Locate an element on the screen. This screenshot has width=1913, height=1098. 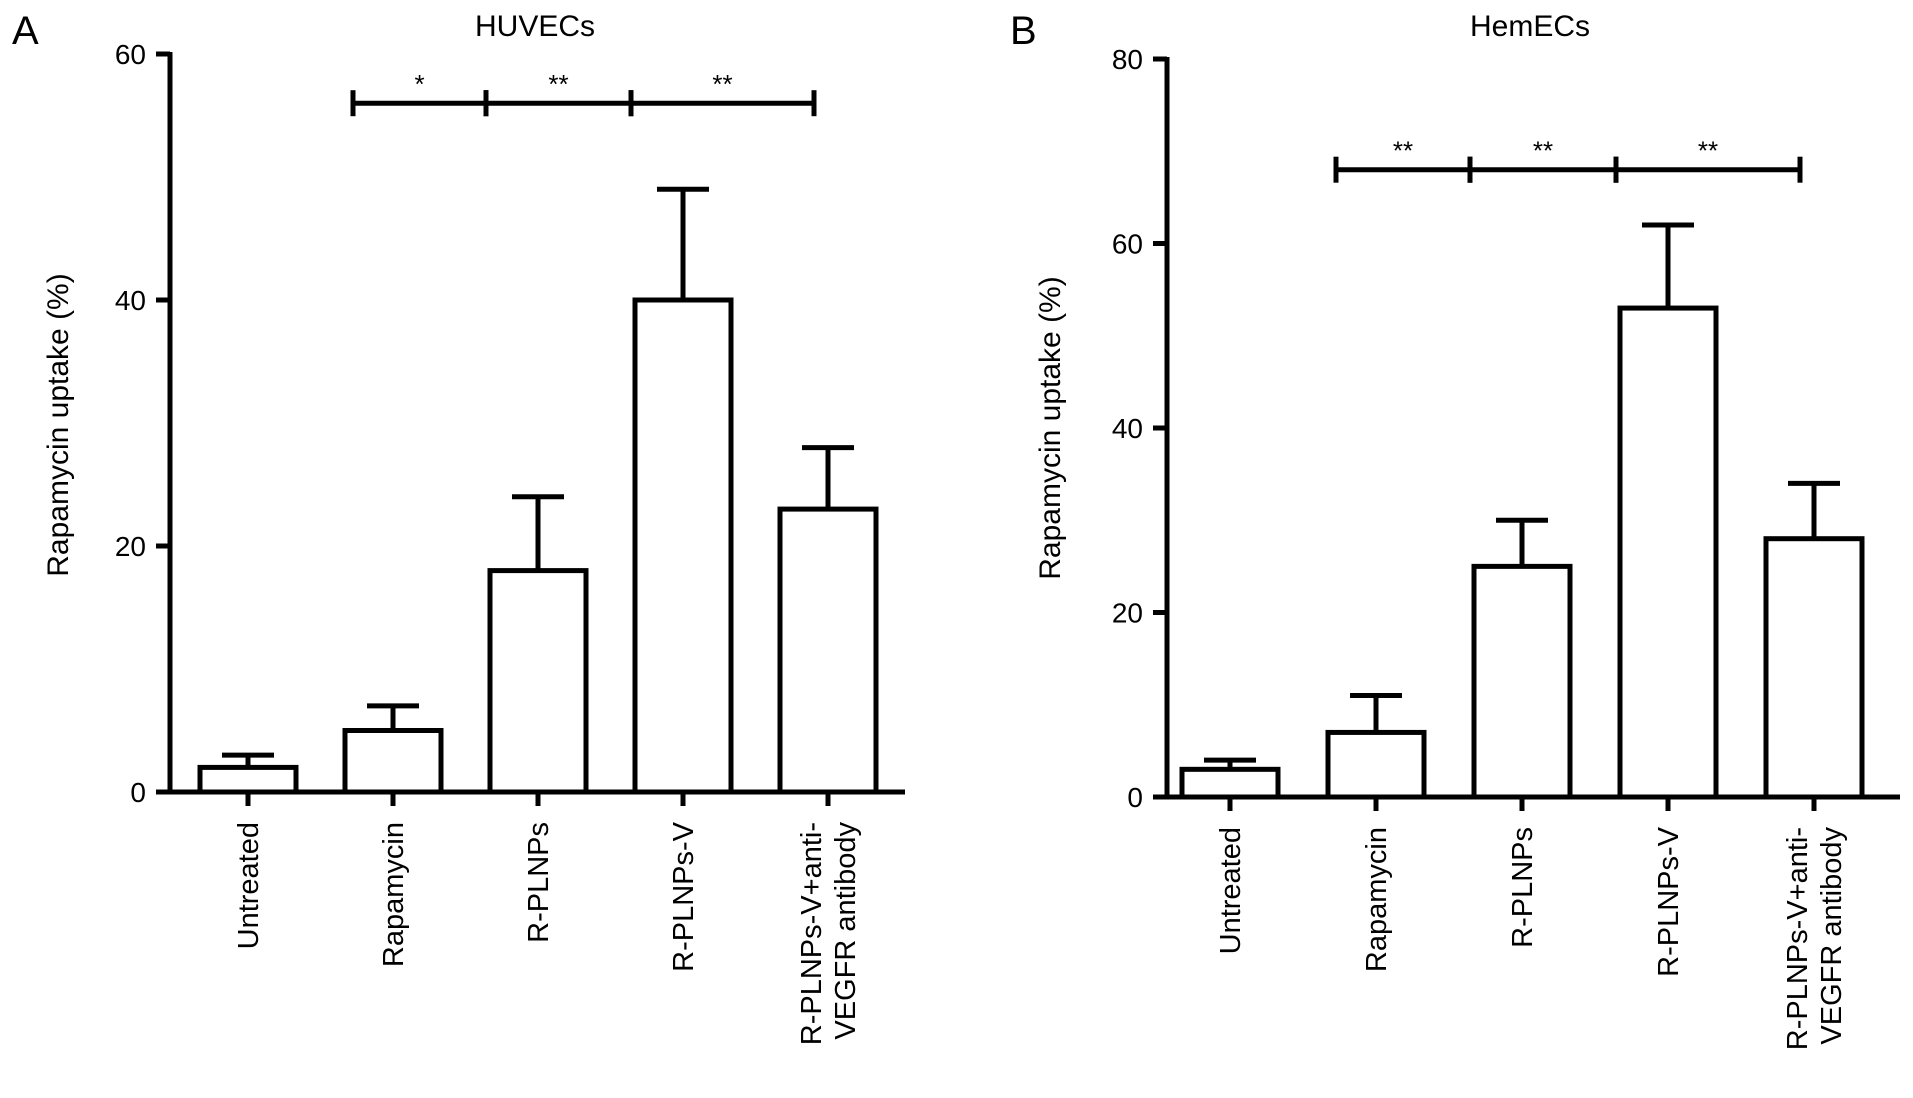
significance-label: * is located at coordinates (419, 84).